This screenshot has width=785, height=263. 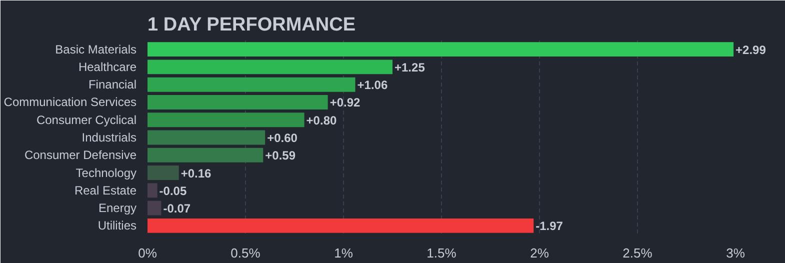 I want to click on y-tick-label: Consumer Defensive, so click(x=80, y=155).